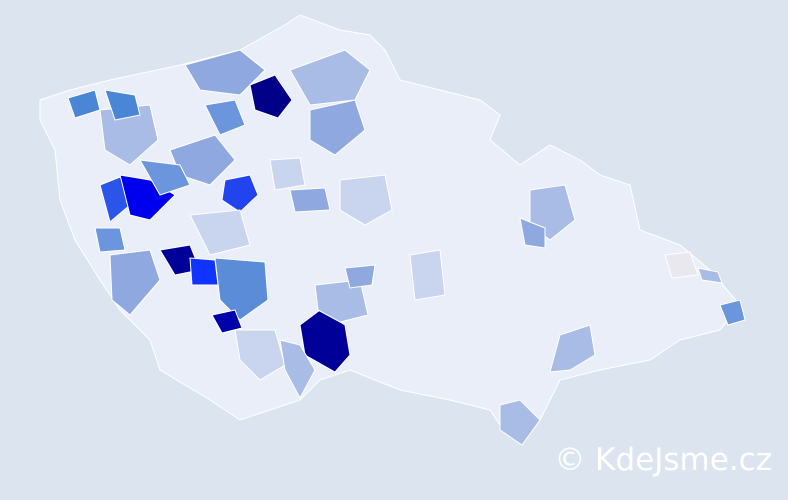 The width and height of the screenshot is (788, 500). Describe the element at coordinates (663, 460) in the screenshot. I see `watermark: © KdeJsme.cz` at that location.